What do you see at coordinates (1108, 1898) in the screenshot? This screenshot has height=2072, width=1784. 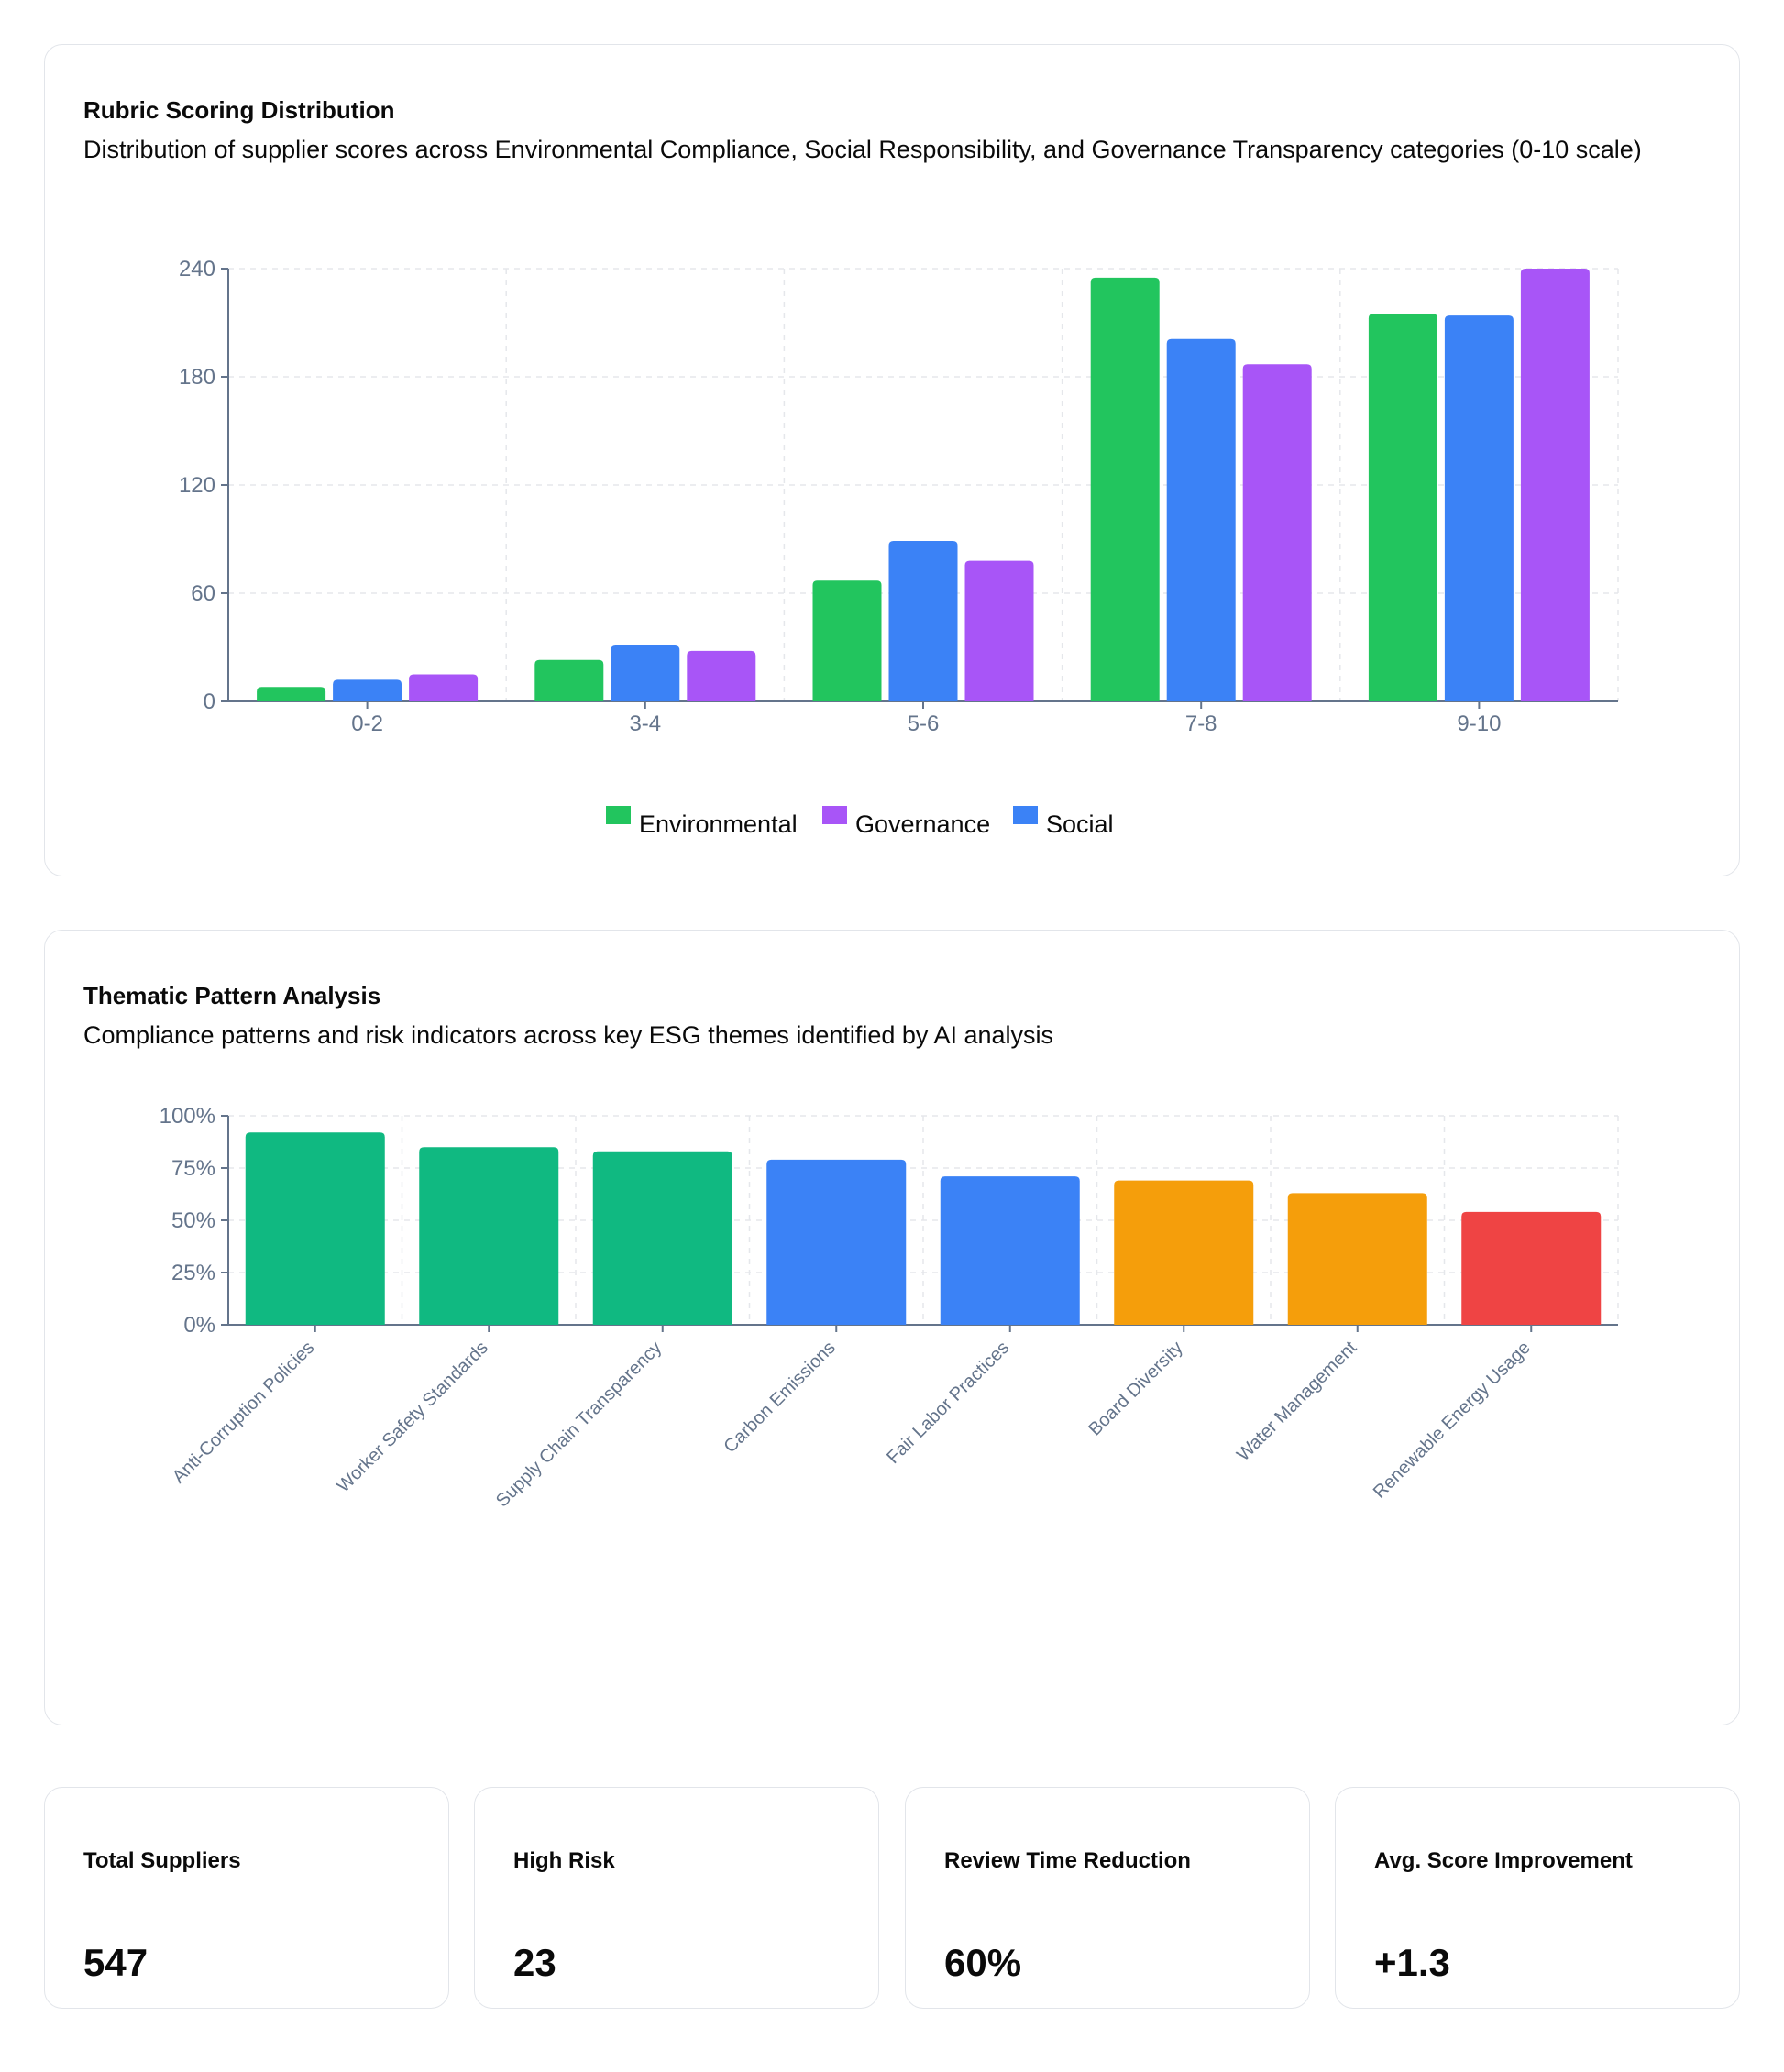 I see `stat-card-review-time-reduction: Review Time Reduction 60%` at bounding box center [1108, 1898].